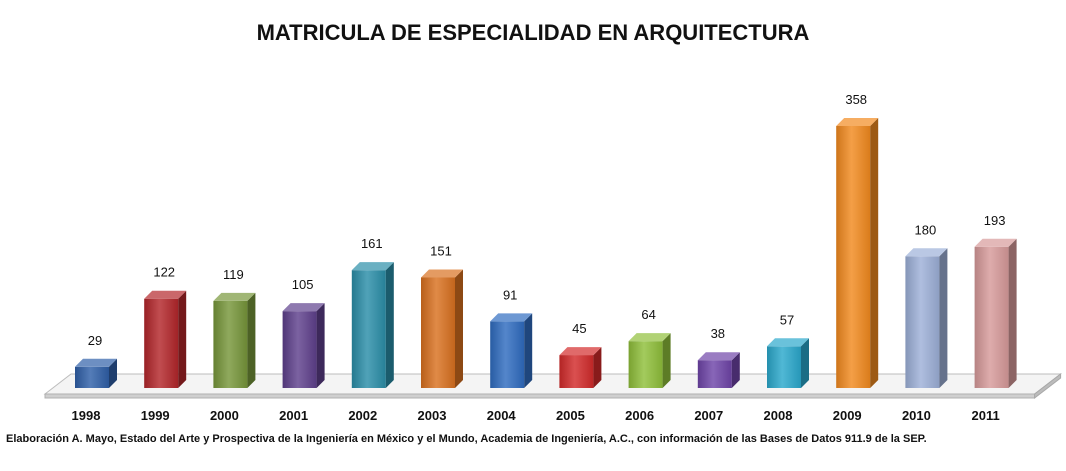 This screenshot has width=1066, height=471. I want to click on x-tick-label: 2002, so click(362, 415).